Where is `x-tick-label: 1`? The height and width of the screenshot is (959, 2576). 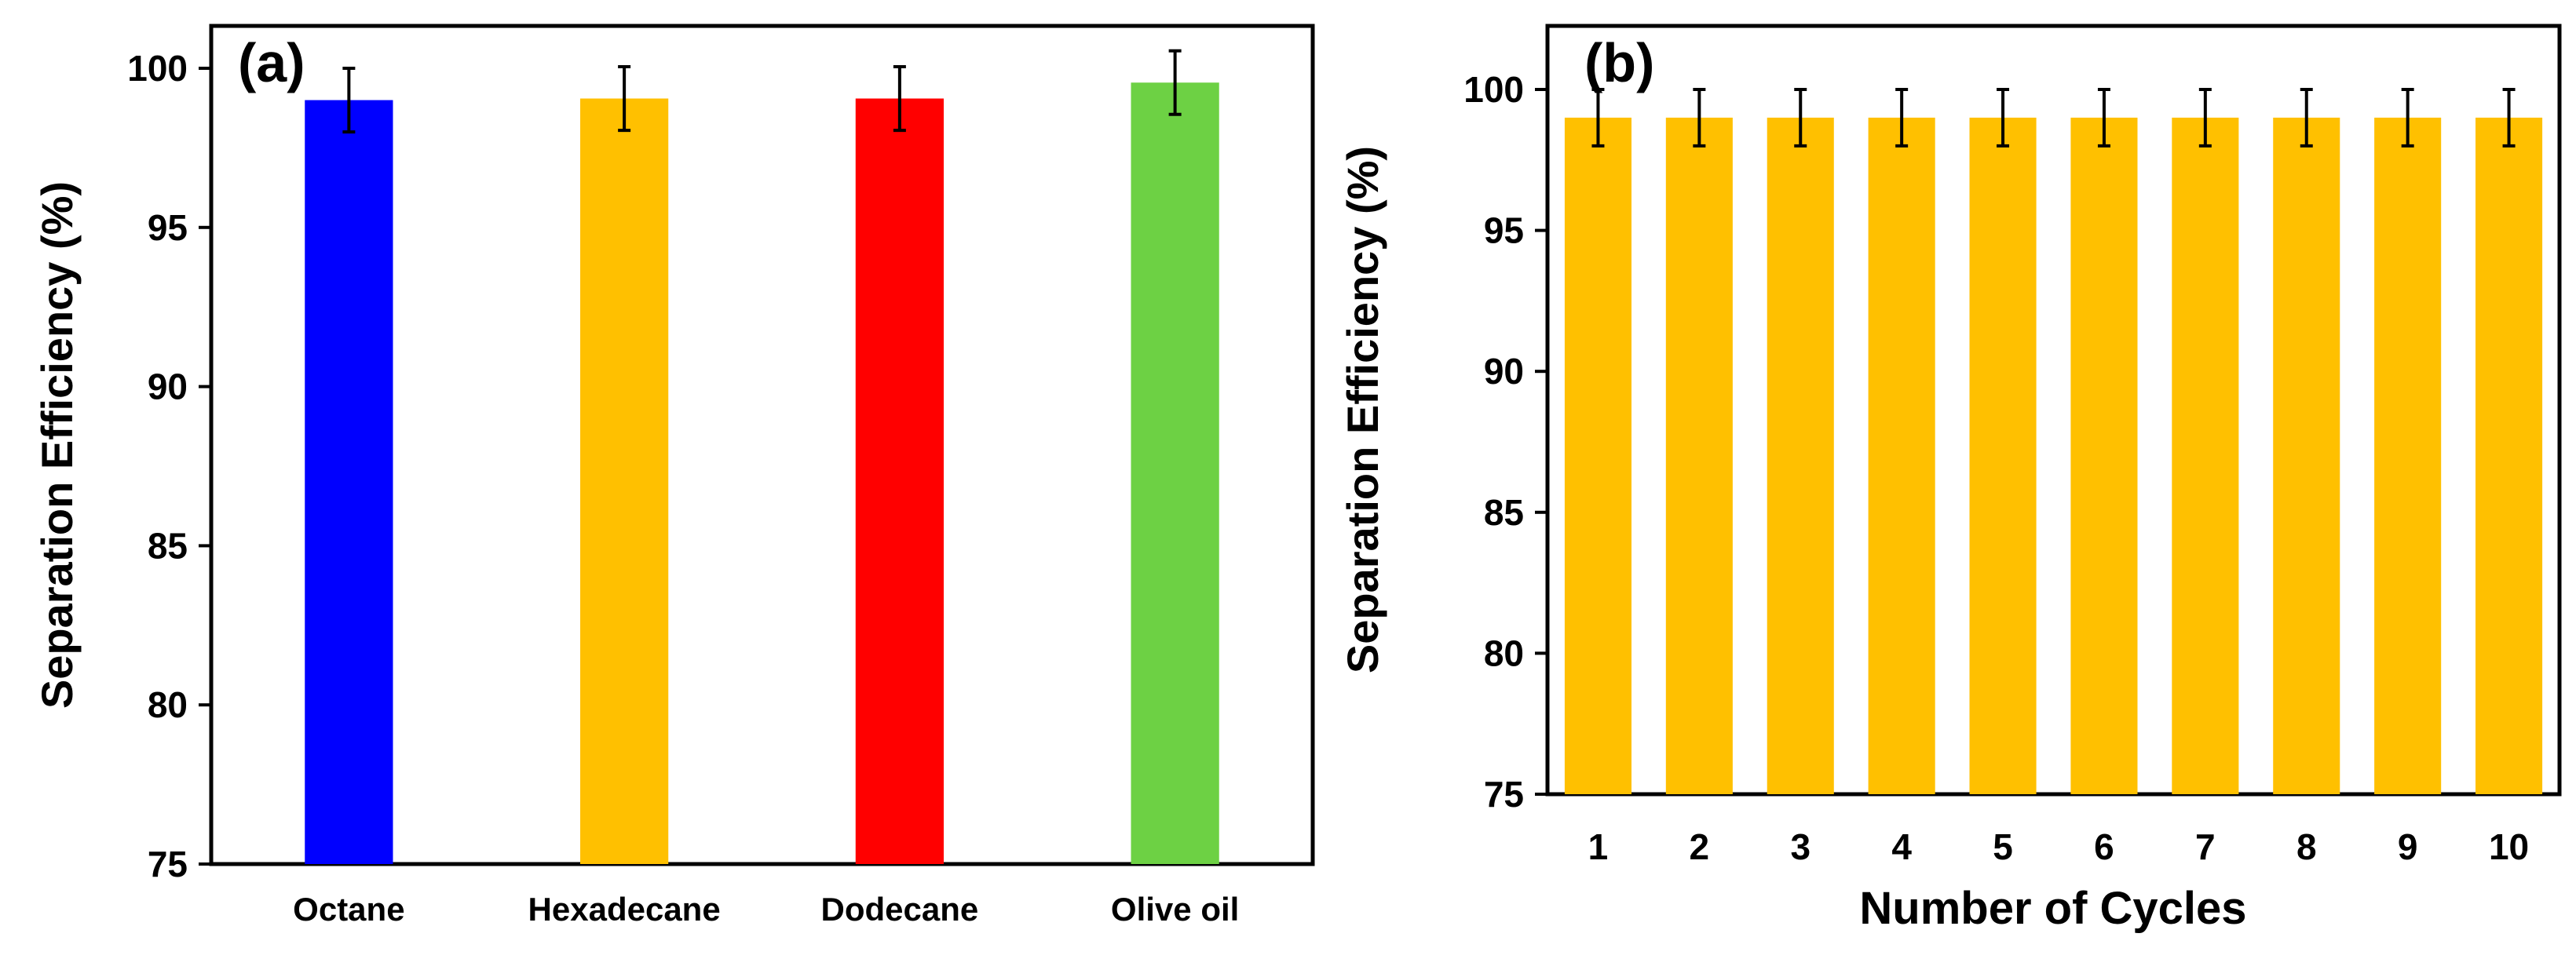 x-tick-label: 1 is located at coordinates (1598, 846).